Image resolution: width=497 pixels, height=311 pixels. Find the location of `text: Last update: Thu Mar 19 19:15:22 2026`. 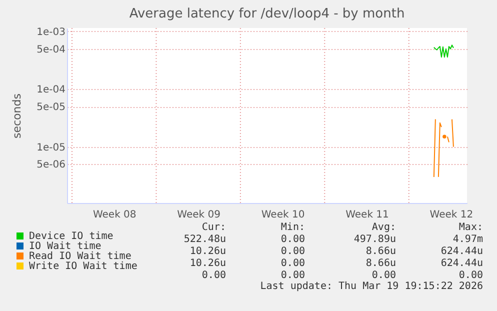

text: Last update: Thu Mar 19 19:15:22 2026 is located at coordinates (371, 286).